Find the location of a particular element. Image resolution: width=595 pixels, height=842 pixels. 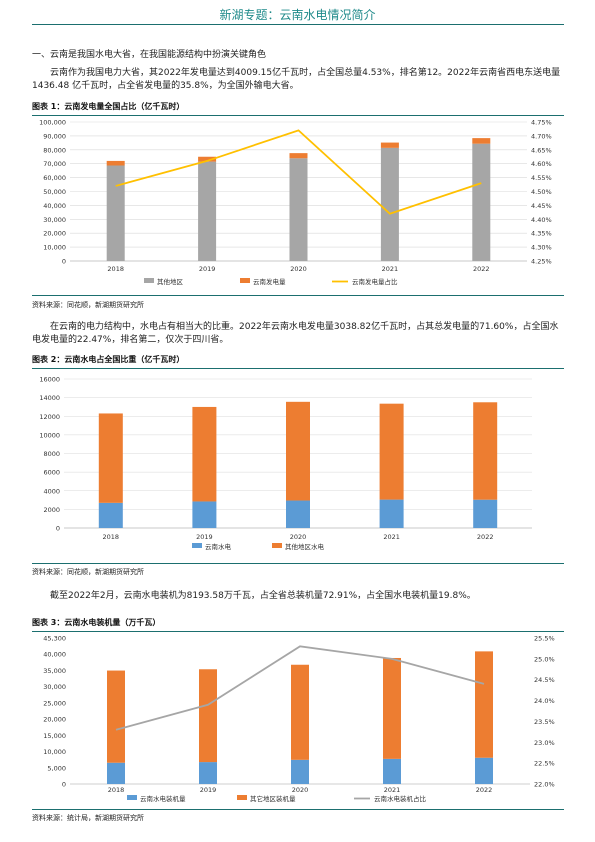

y-left-tick-label: 6000 is located at coordinates (51, 473).